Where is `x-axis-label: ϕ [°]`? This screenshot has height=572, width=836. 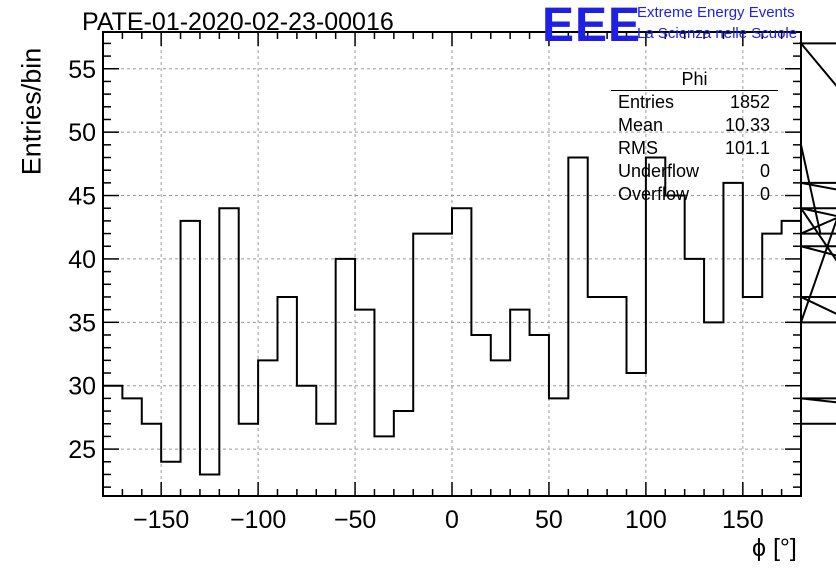
x-axis-label: ϕ [°] is located at coordinates (774, 548).